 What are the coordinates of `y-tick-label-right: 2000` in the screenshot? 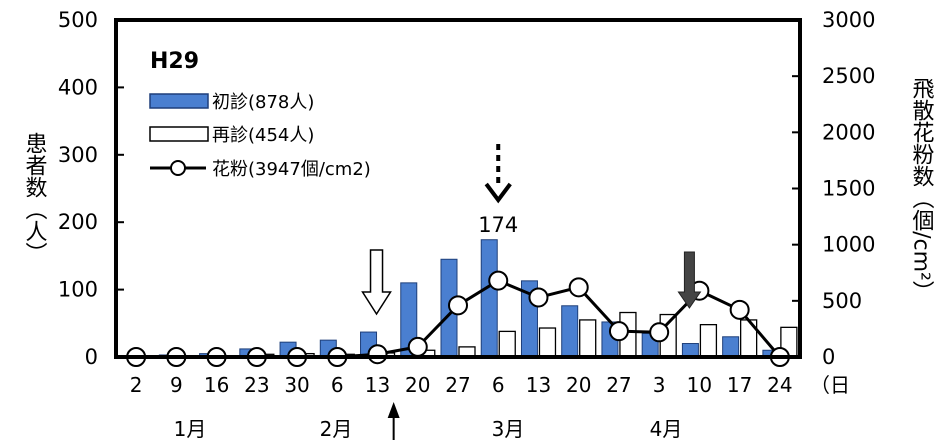 It's located at (848, 132).